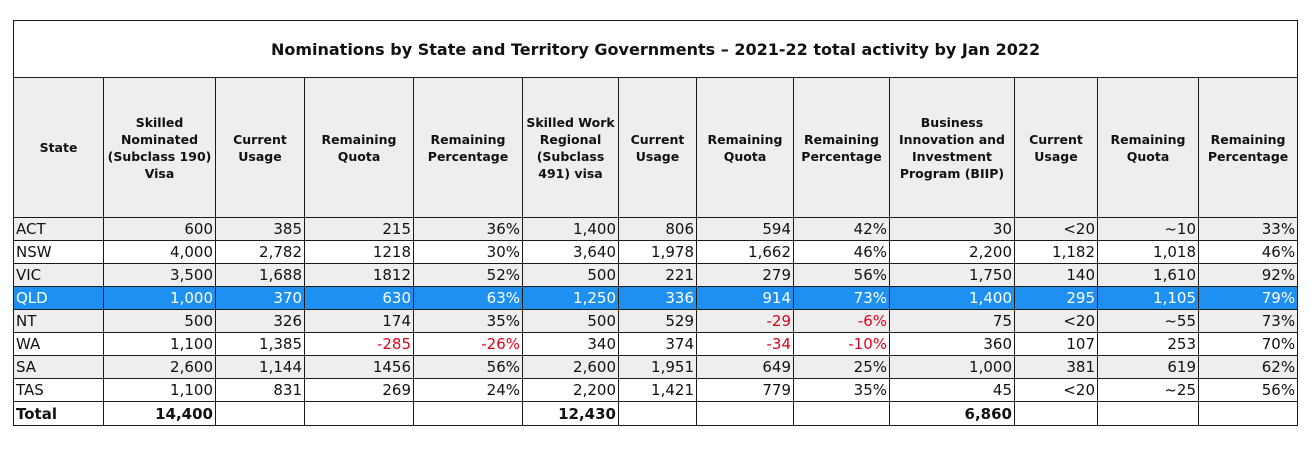 This screenshot has width=1311, height=454. What do you see at coordinates (952, 321) in the screenshot?
I see `value-cell: 75` at bounding box center [952, 321].